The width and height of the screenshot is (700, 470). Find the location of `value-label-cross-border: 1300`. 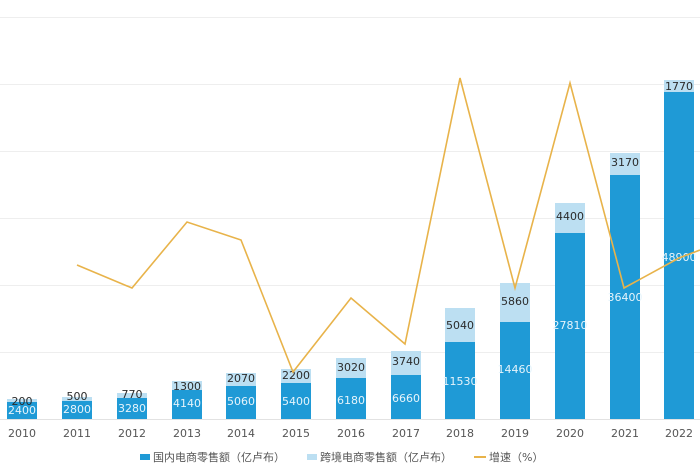

value-label-cross-border: 1300 is located at coordinates (187, 386).